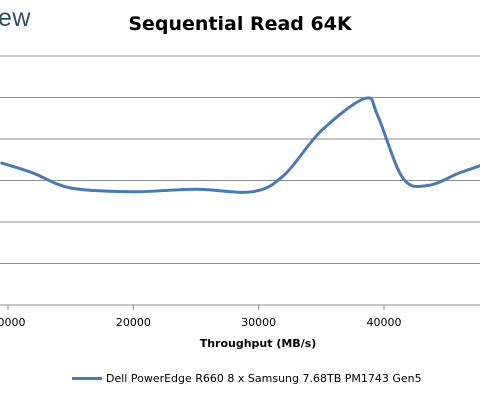 The height and width of the screenshot is (401, 480). Describe the element at coordinates (384, 322) in the screenshot. I see `x-tick-label: 40000` at that location.